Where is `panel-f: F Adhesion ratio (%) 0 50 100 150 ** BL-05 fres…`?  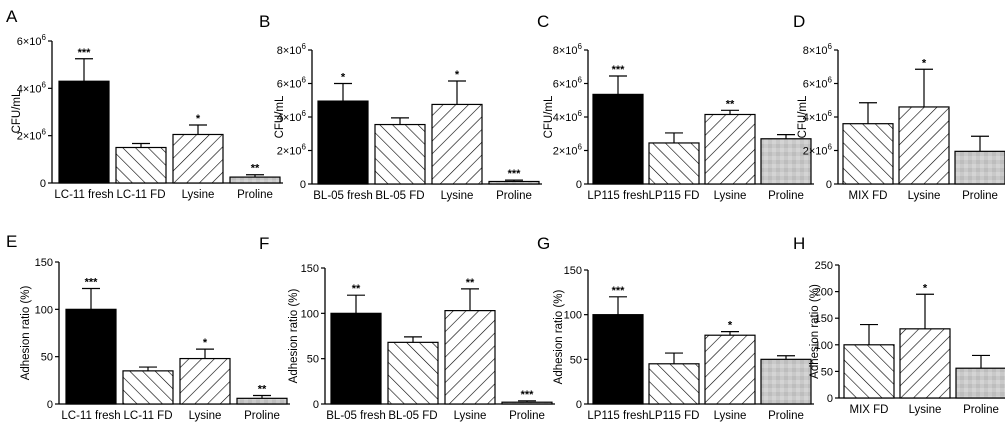
panel-f: F Adhesion ratio (%) 0 50 100 150 ** BL-05 fres… is located at coordinates (407, 328).